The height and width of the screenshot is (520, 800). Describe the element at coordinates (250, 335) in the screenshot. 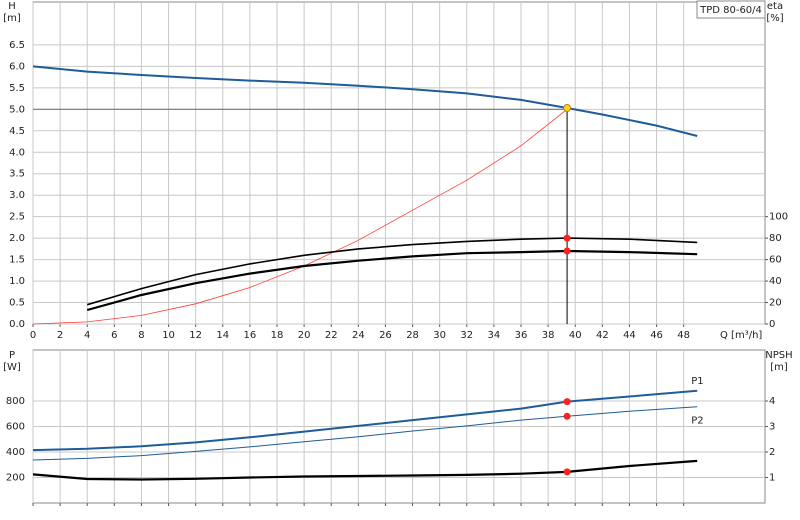

I see `x-tick-label: 16` at that location.